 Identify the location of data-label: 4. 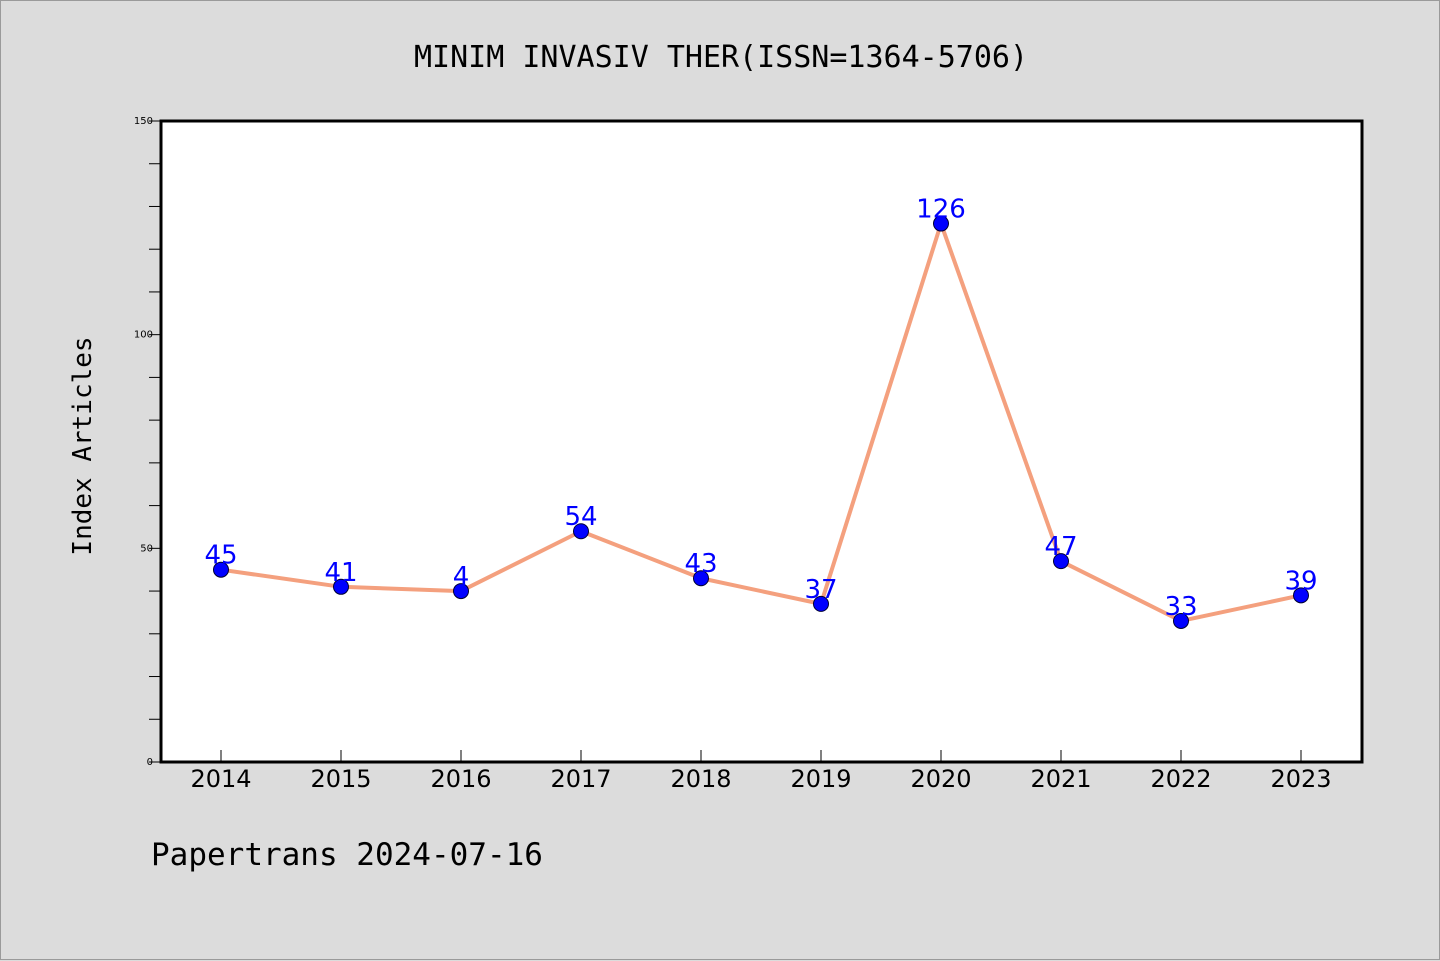
(461, 577).